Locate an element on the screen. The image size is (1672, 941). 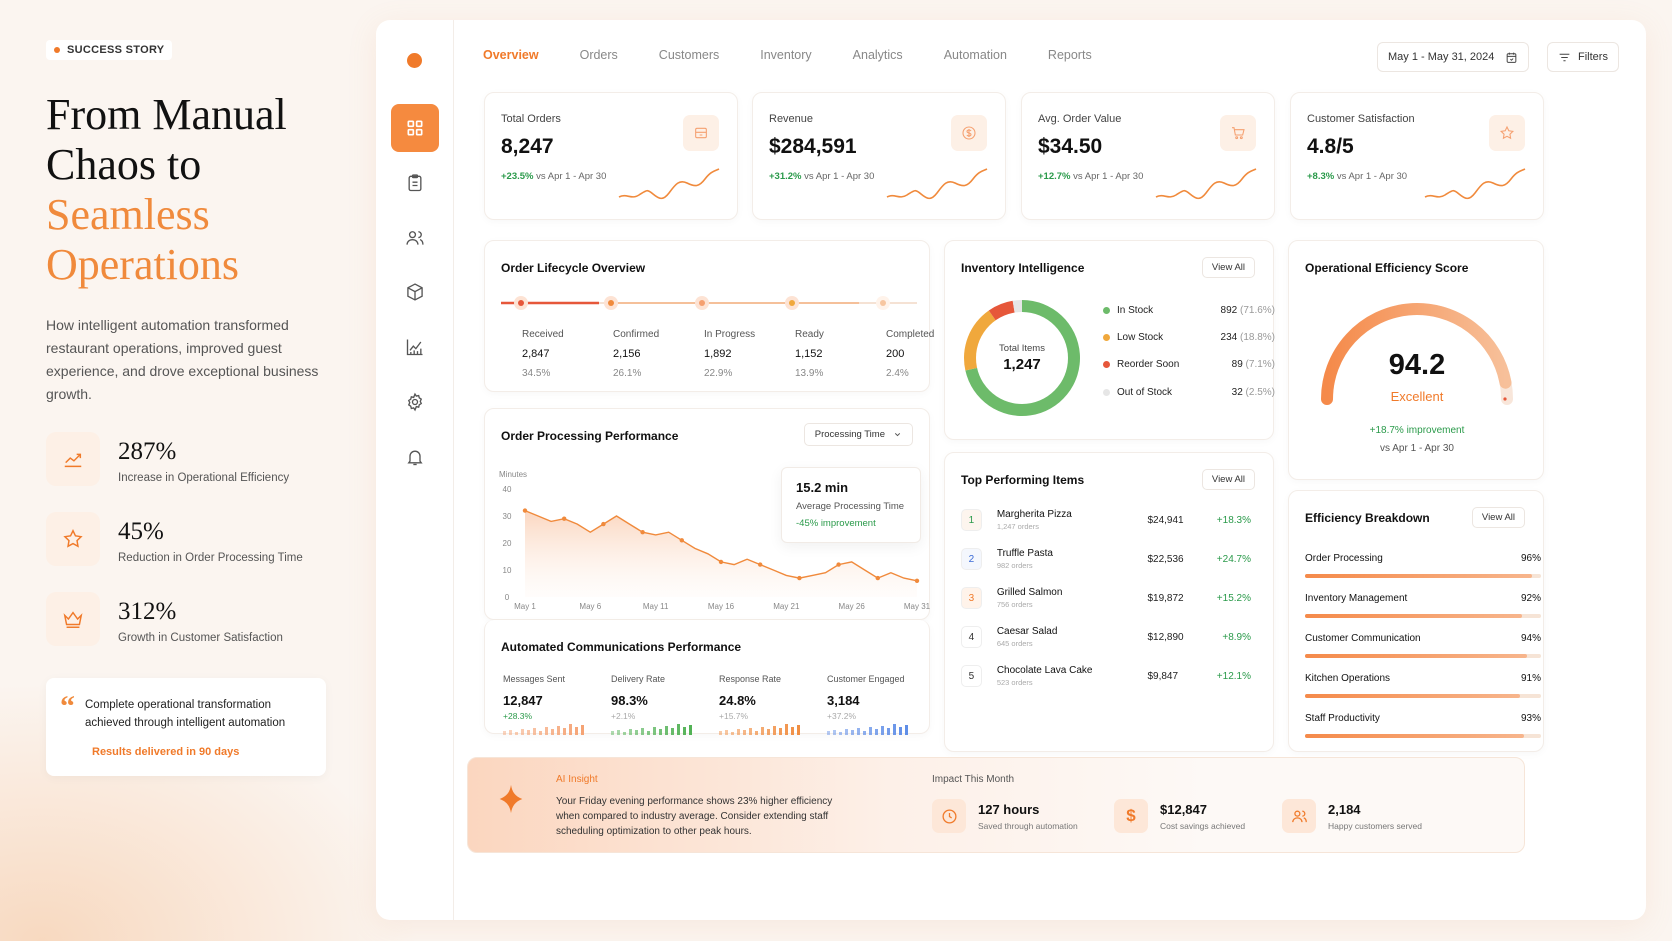
impact-text: Cost savings achieved is located at coordinates (1203, 825).